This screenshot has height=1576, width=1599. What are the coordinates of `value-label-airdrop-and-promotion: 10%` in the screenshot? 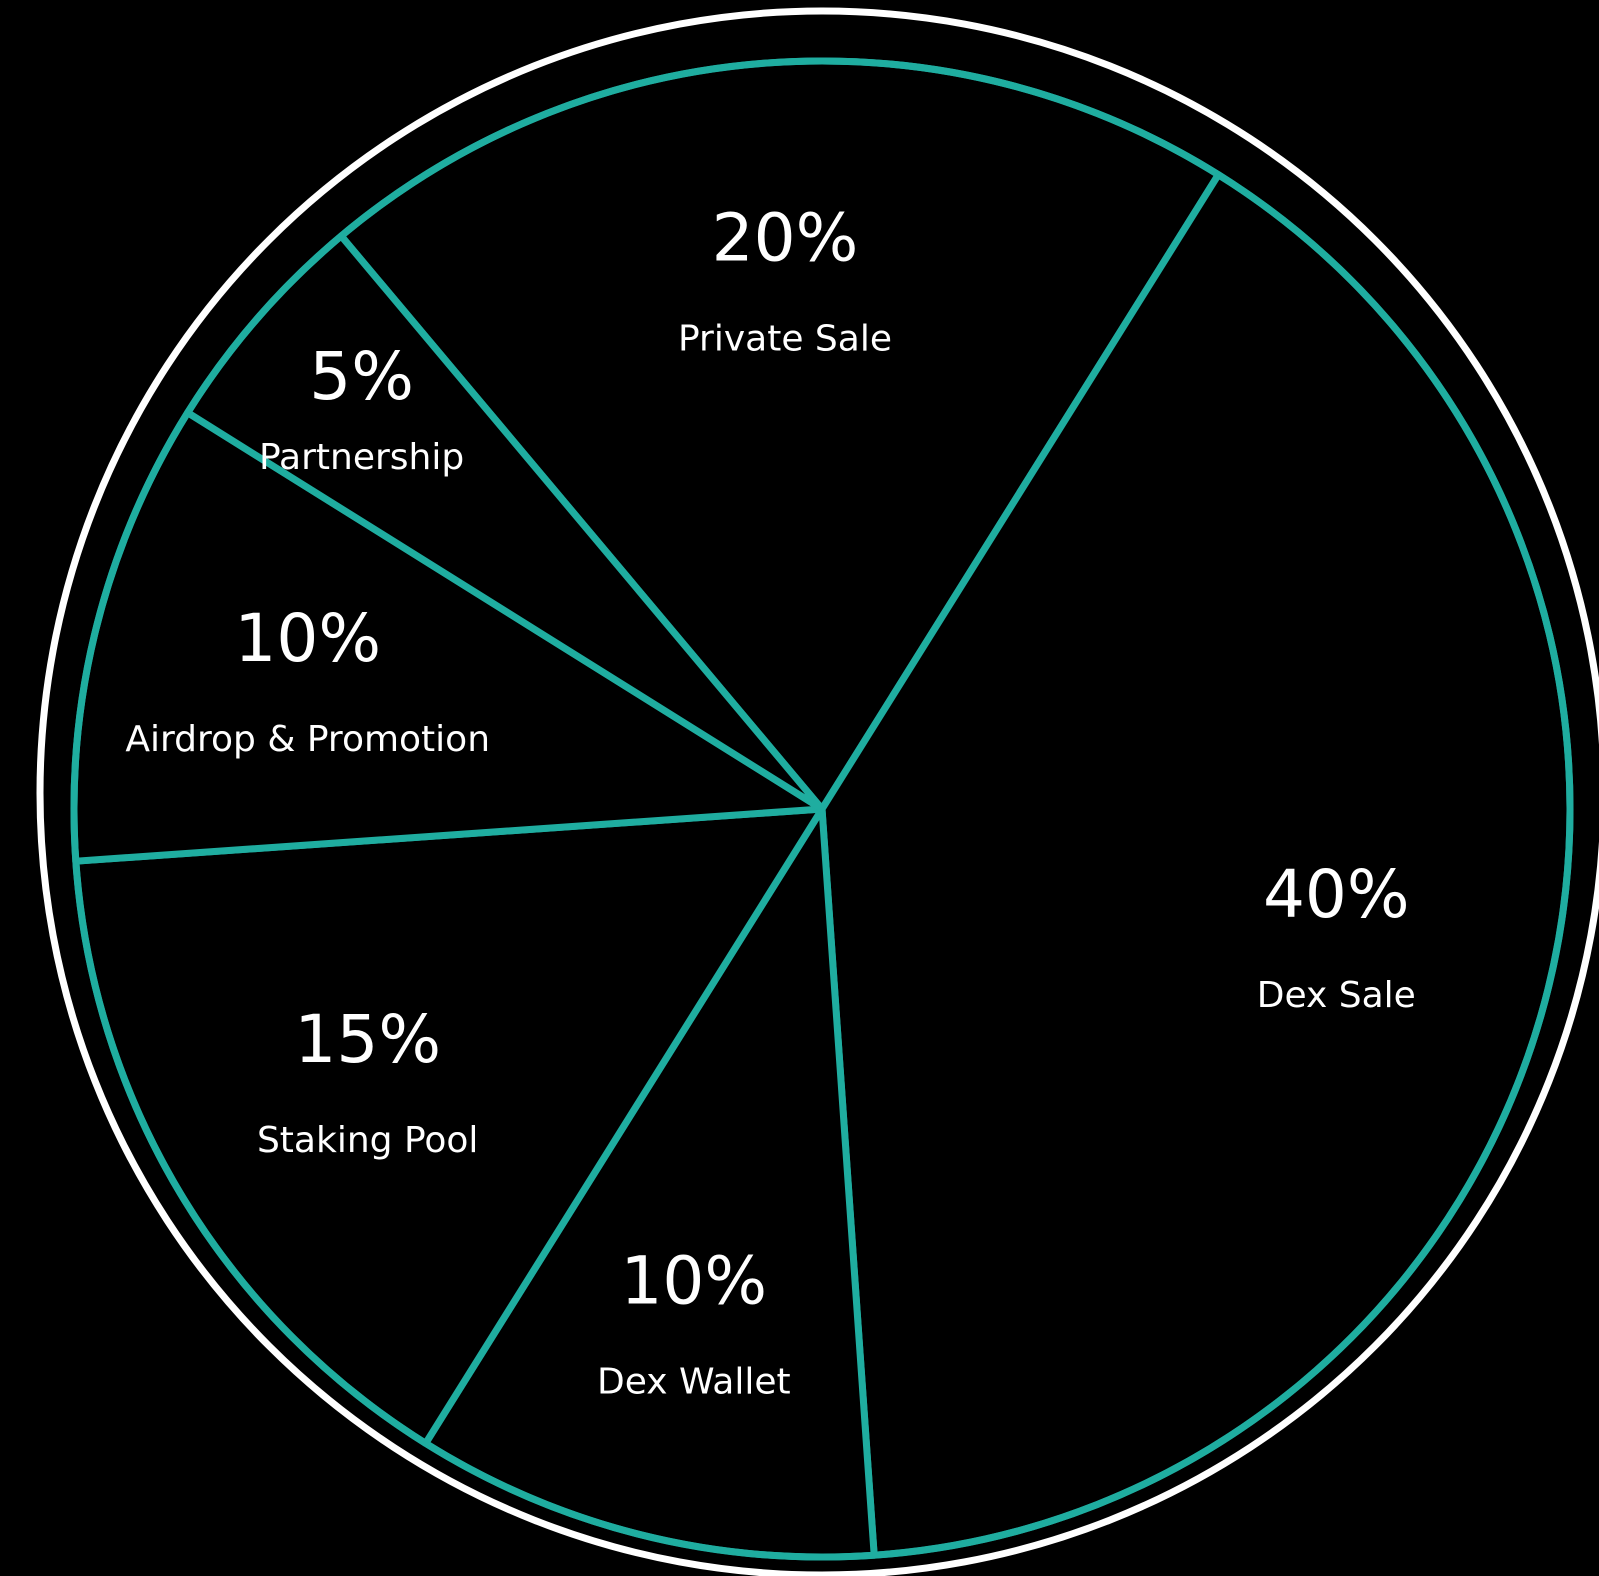 It's located at (307, 638).